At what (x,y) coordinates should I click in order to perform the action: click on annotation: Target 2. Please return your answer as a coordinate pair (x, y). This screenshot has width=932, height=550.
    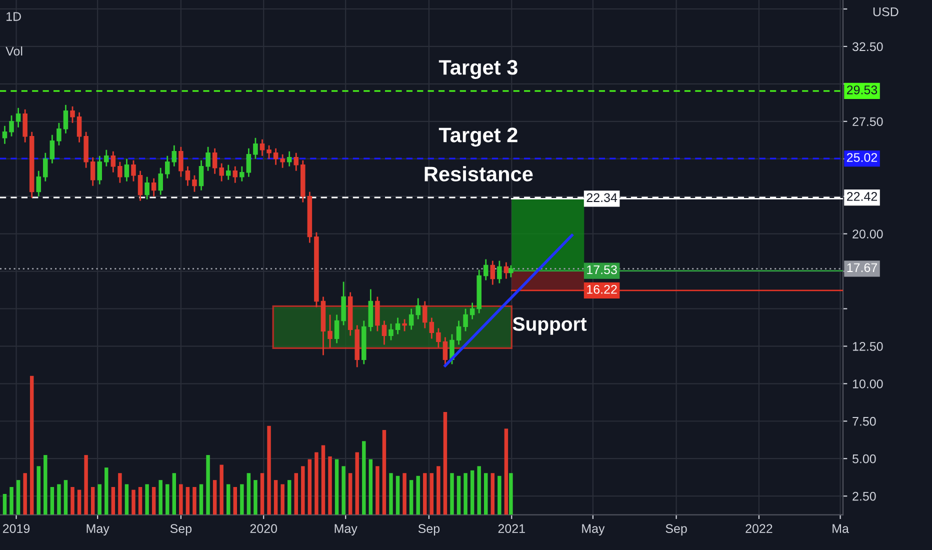
    Looking at the image, I should click on (478, 137).